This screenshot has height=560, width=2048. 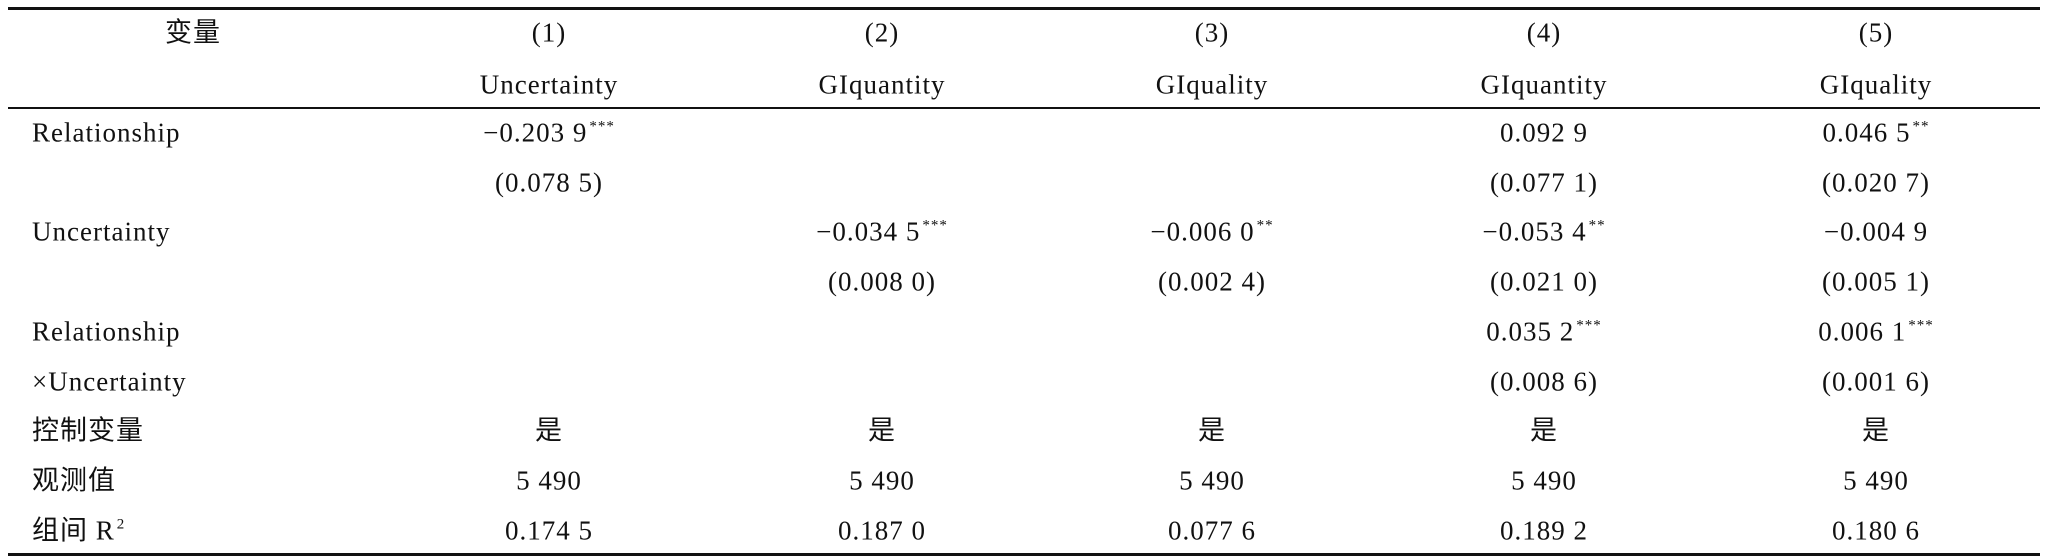 What do you see at coordinates (1876, 182) in the screenshot?
I see `table-cell: (0.020 7)` at bounding box center [1876, 182].